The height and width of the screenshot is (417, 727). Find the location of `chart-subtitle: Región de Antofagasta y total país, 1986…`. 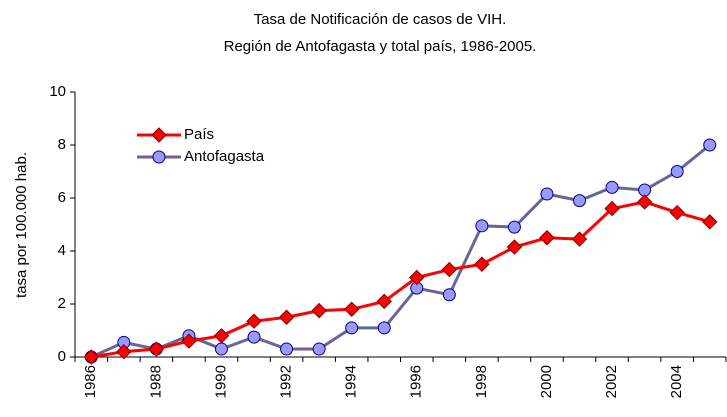

chart-subtitle: Región de Antofagasta y total país, 1986… is located at coordinates (380, 46).